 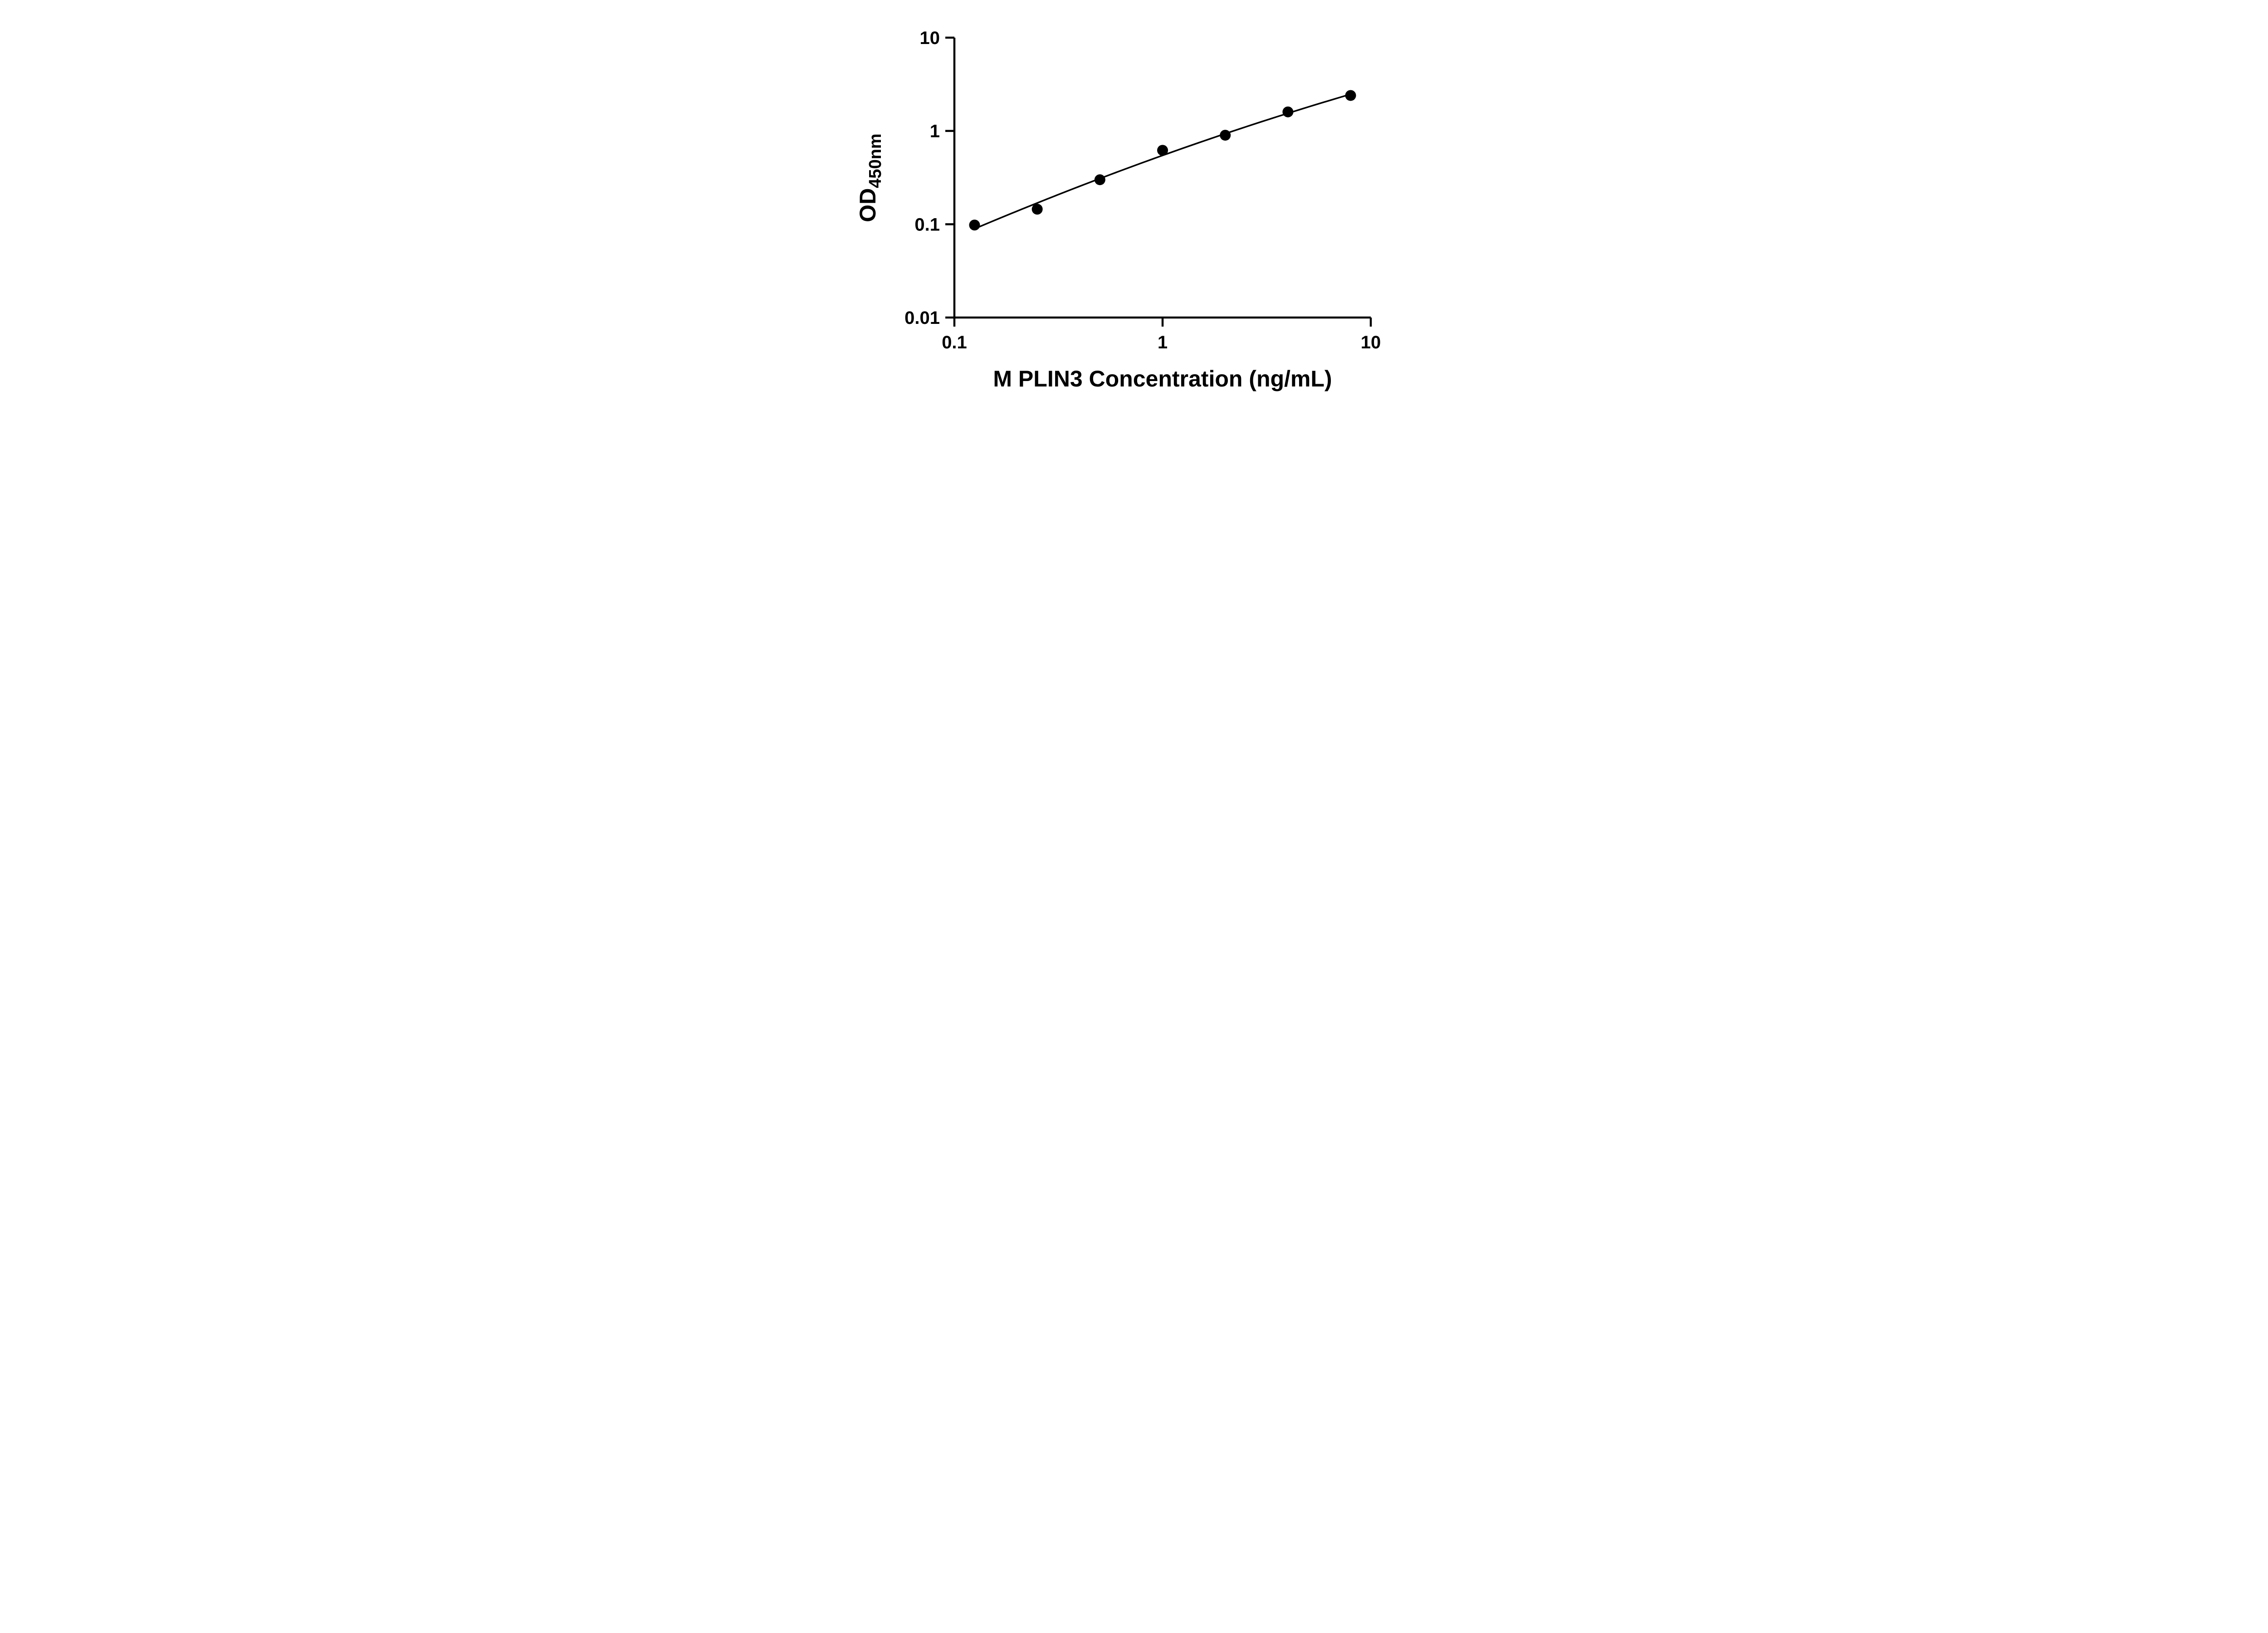 I want to click on y-tick-label: 10, so click(x=929, y=38).